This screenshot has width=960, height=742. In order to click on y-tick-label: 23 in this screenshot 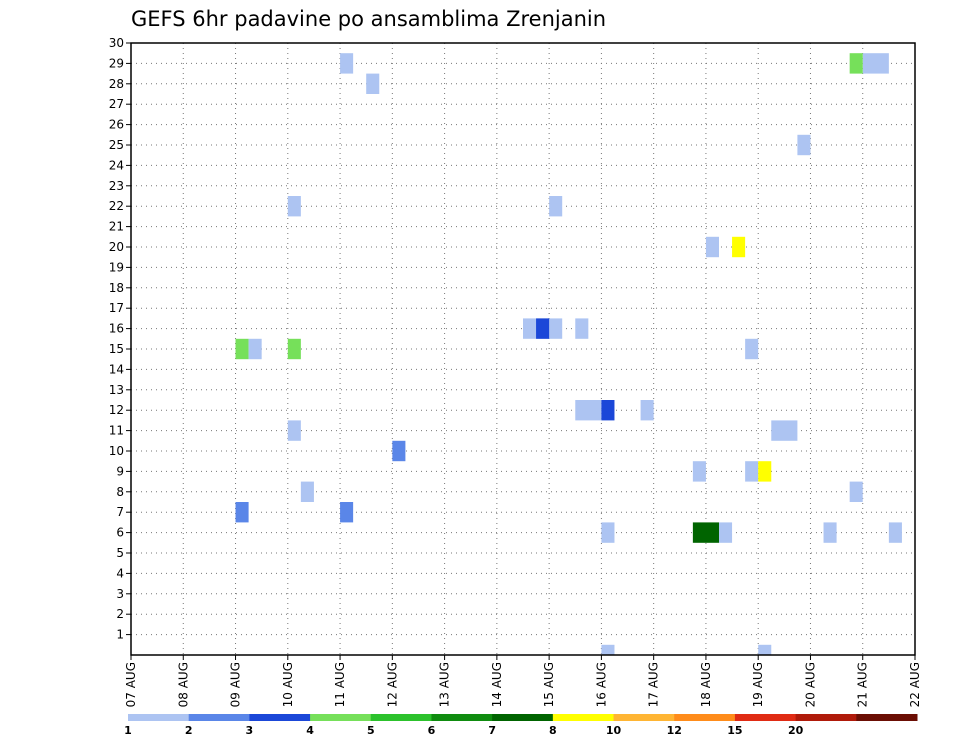, I will do `click(116, 186)`.